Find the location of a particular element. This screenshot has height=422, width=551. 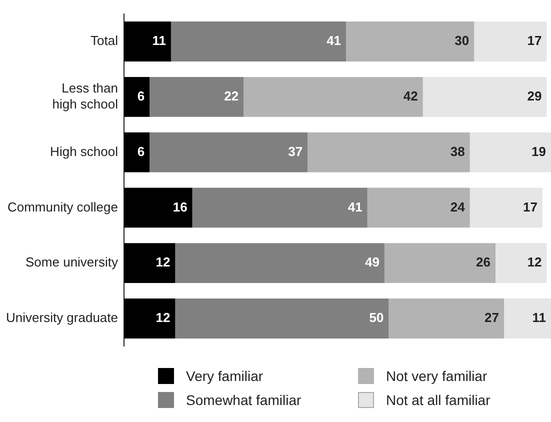

data-label: 22 is located at coordinates (231, 96).